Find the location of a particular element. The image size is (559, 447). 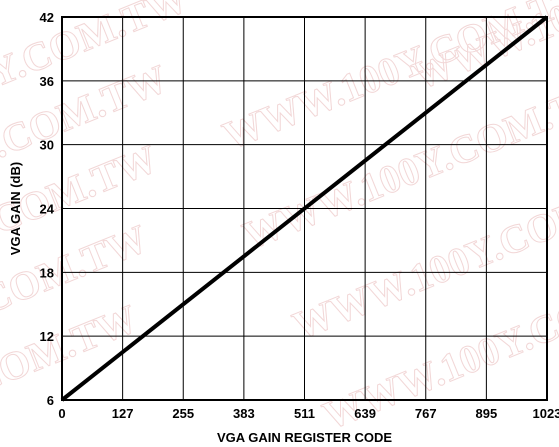

x-tick-label: 639 is located at coordinates (365, 413).